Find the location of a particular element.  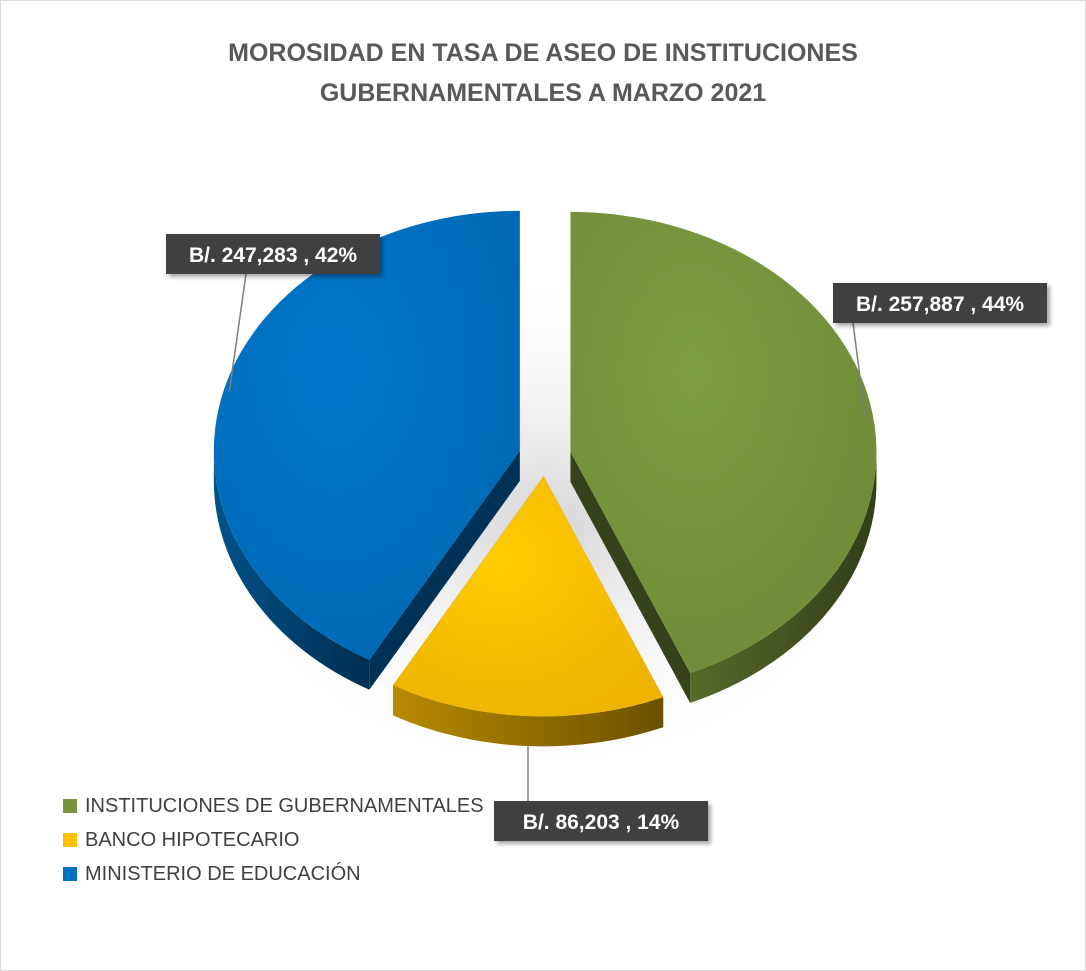

legend-item-instituciones: INSTITUCIONES DE GUBERNAMENTALES is located at coordinates (273, 806).